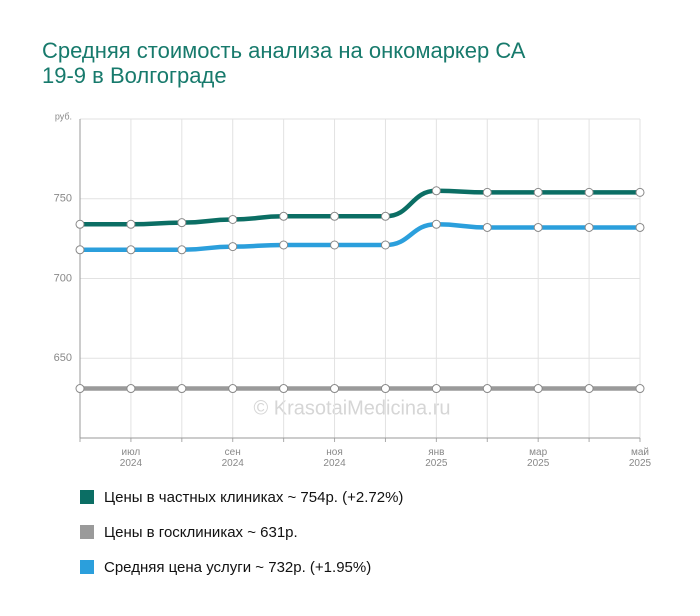 This screenshot has width=700, height=616. I want to click on legend-label: Цены в госклиниках ~ 631р., so click(201, 532).